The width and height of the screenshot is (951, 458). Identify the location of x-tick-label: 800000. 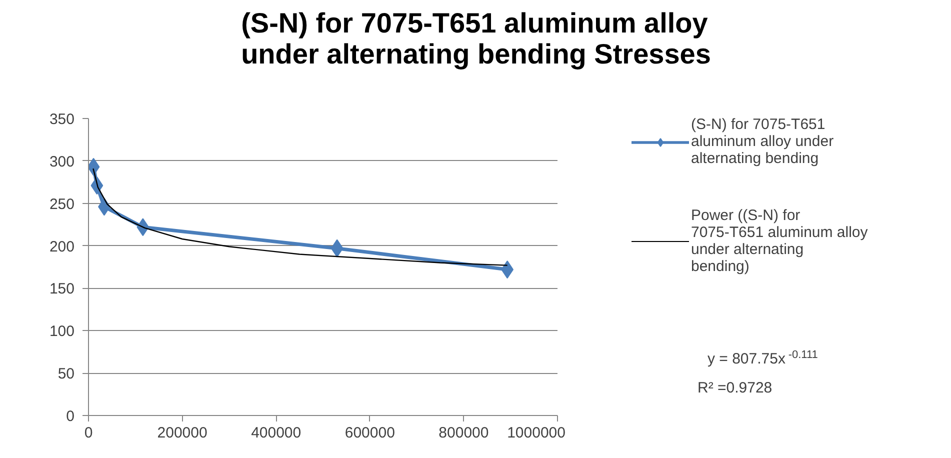
(463, 433).